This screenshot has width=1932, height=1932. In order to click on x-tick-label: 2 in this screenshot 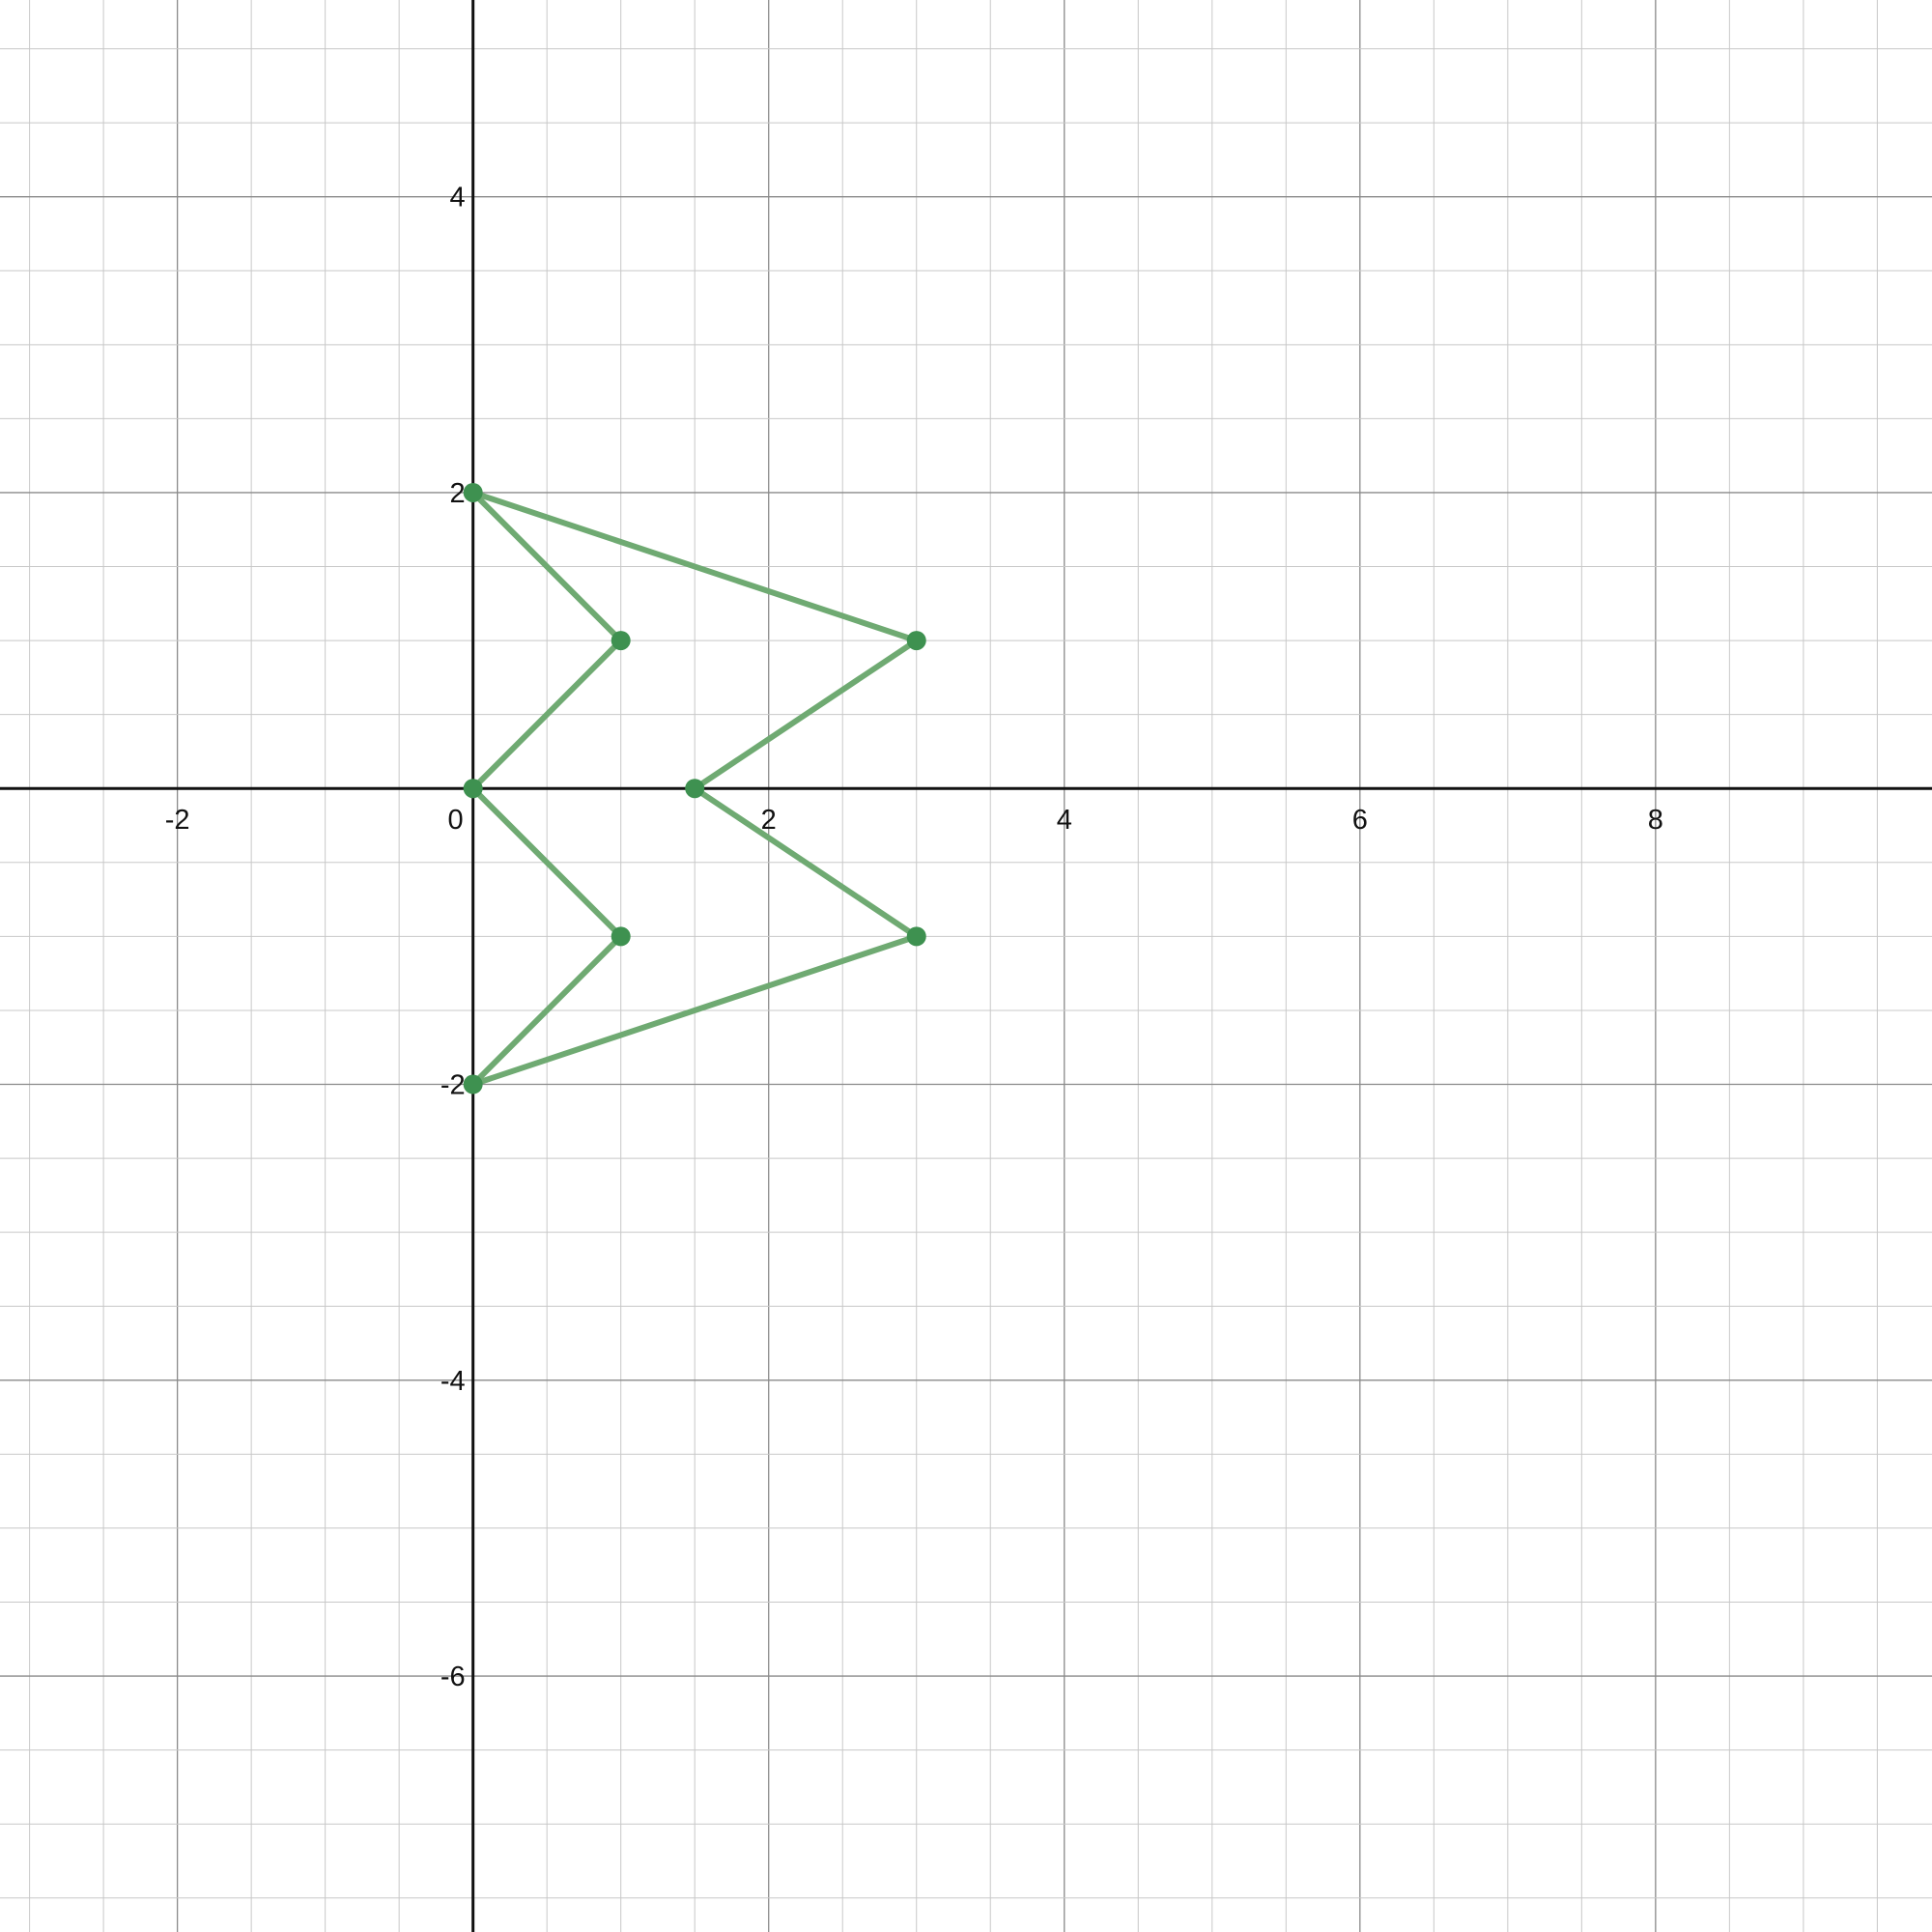, I will do `click(769, 820)`.